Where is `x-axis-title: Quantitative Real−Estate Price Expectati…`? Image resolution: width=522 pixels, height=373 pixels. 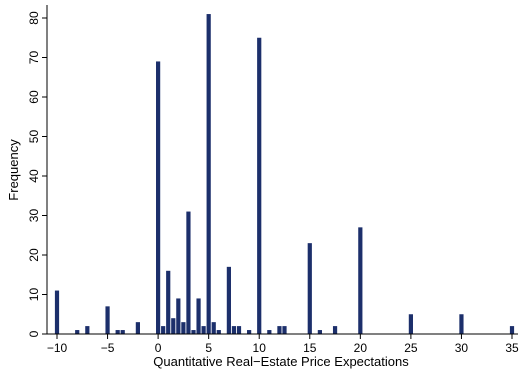
x-axis-title: Quantitative Real−Estate Price Expectati… is located at coordinates (281, 361).